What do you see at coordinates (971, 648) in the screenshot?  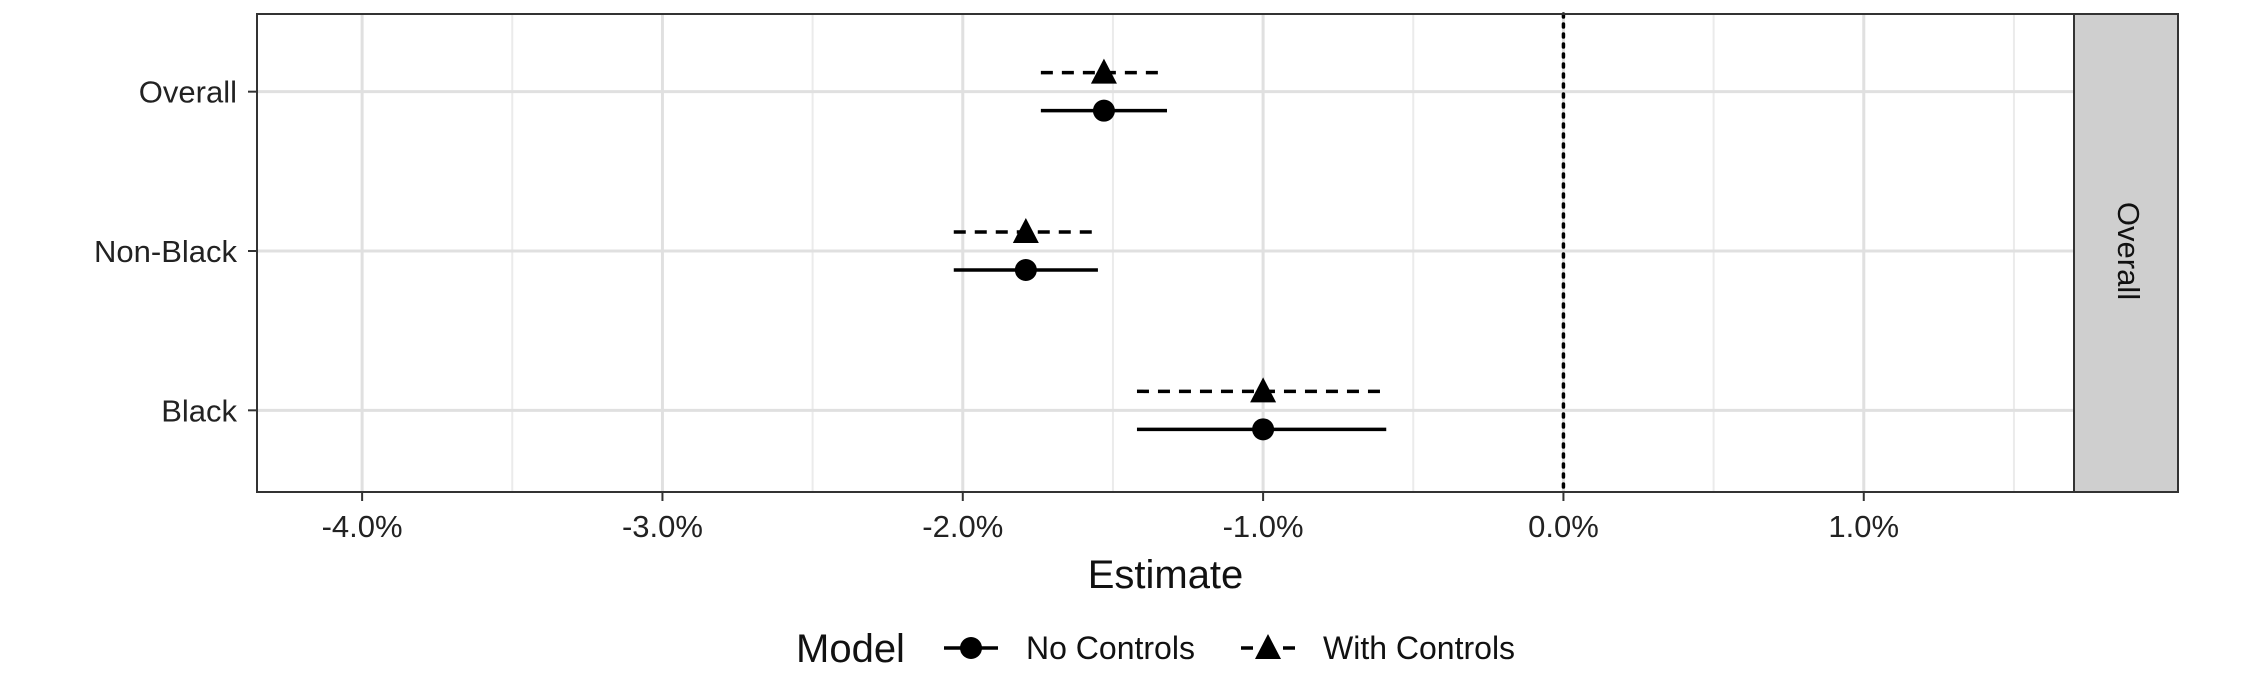 I see `legend-circle-icon` at bounding box center [971, 648].